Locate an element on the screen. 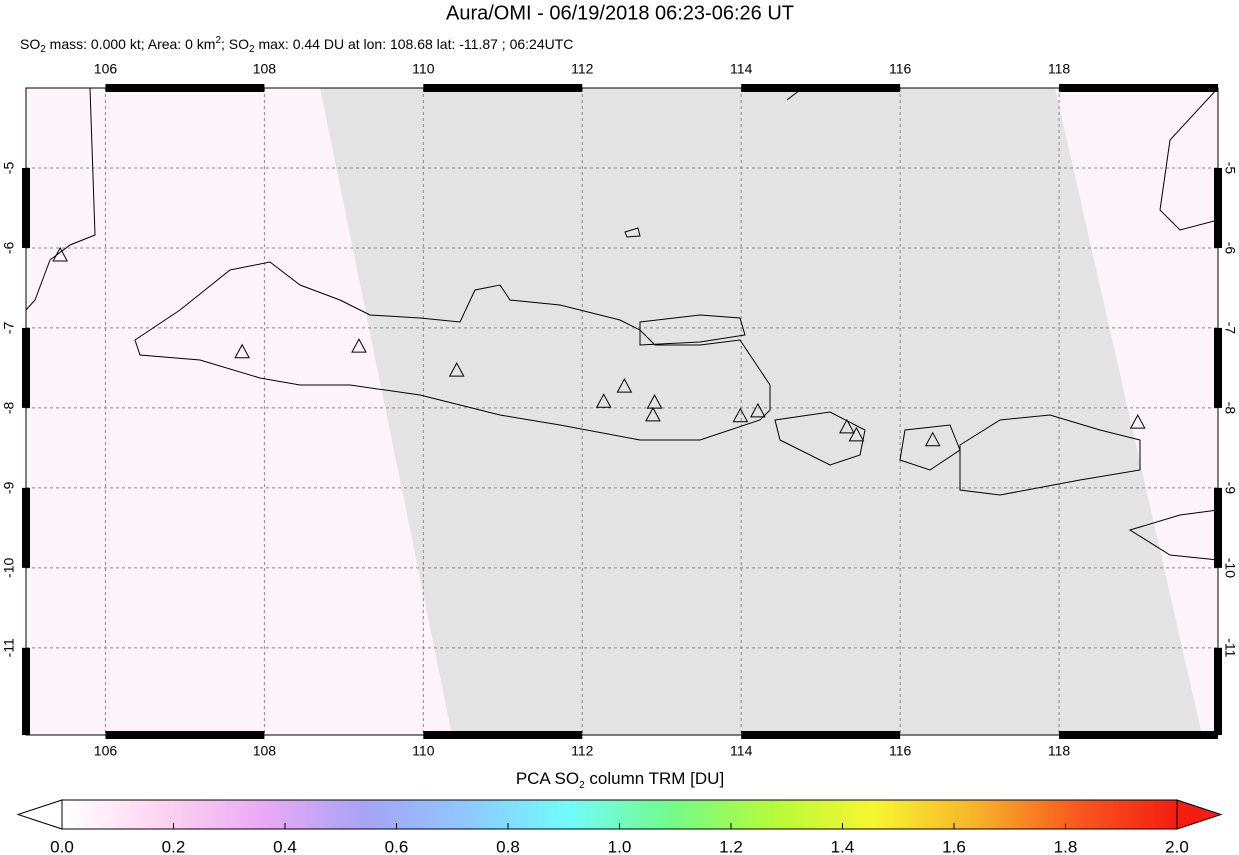 The image size is (1239, 855). colorbar-tick-label: 0.0 is located at coordinates (62, 846).